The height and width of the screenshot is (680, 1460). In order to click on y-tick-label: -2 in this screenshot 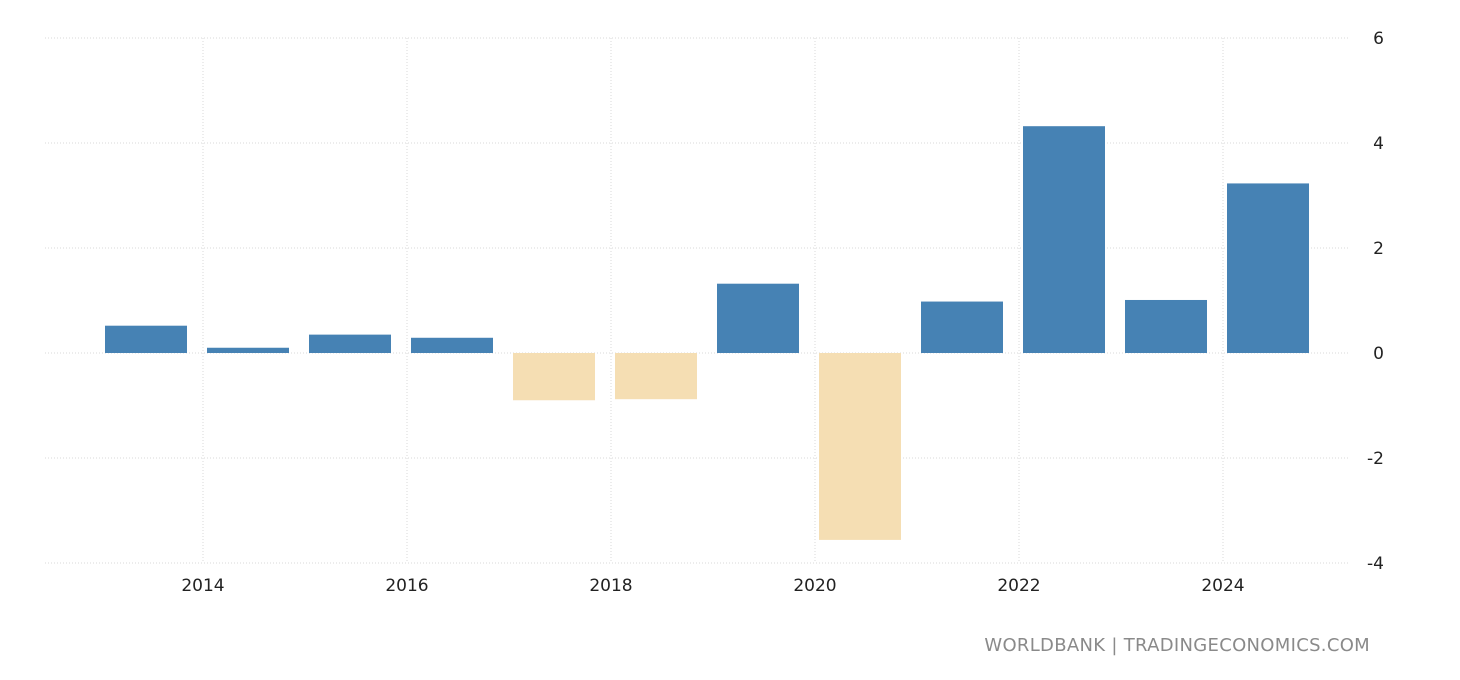, I will do `click(1375, 459)`.